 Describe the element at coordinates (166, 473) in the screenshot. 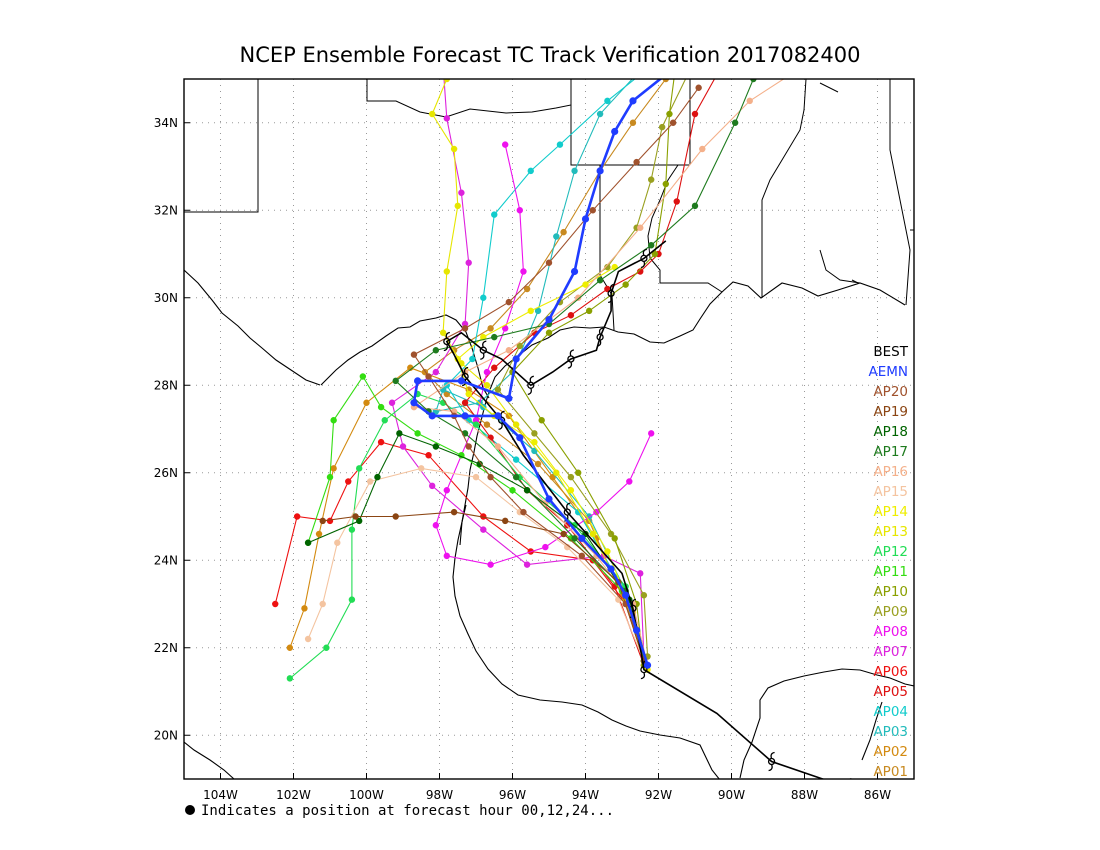

I see `y-tick-label: 26N` at that location.